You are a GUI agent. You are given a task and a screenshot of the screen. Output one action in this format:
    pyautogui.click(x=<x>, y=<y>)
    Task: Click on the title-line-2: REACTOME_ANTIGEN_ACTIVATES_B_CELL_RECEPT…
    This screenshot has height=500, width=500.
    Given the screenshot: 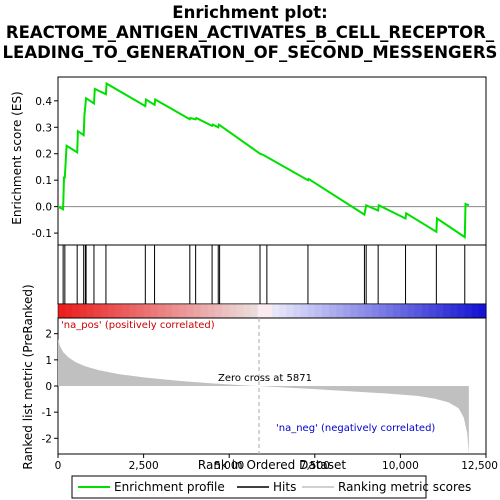 What is the action you would take?
    pyautogui.click(x=250, y=32)
    